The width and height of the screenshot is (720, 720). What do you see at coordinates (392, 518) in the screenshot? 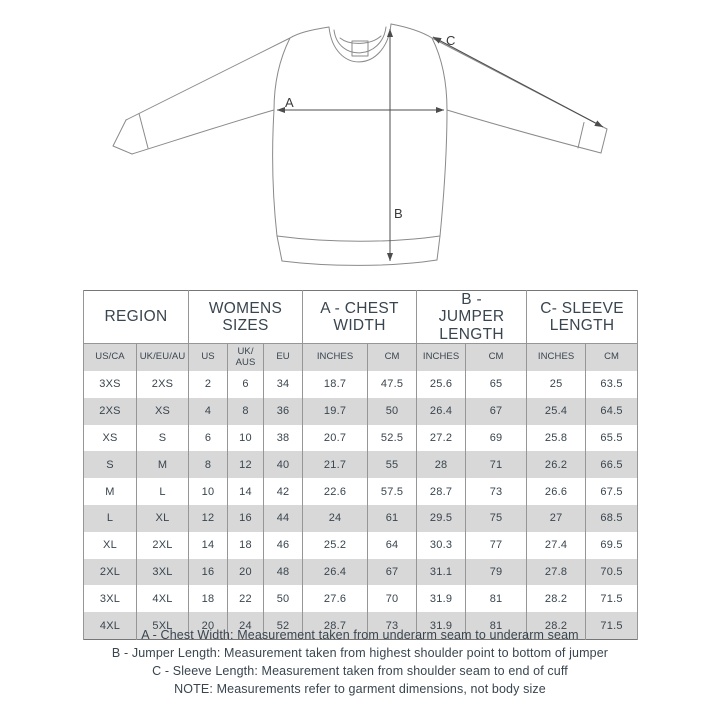
I see `size-cell: 61` at bounding box center [392, 518].